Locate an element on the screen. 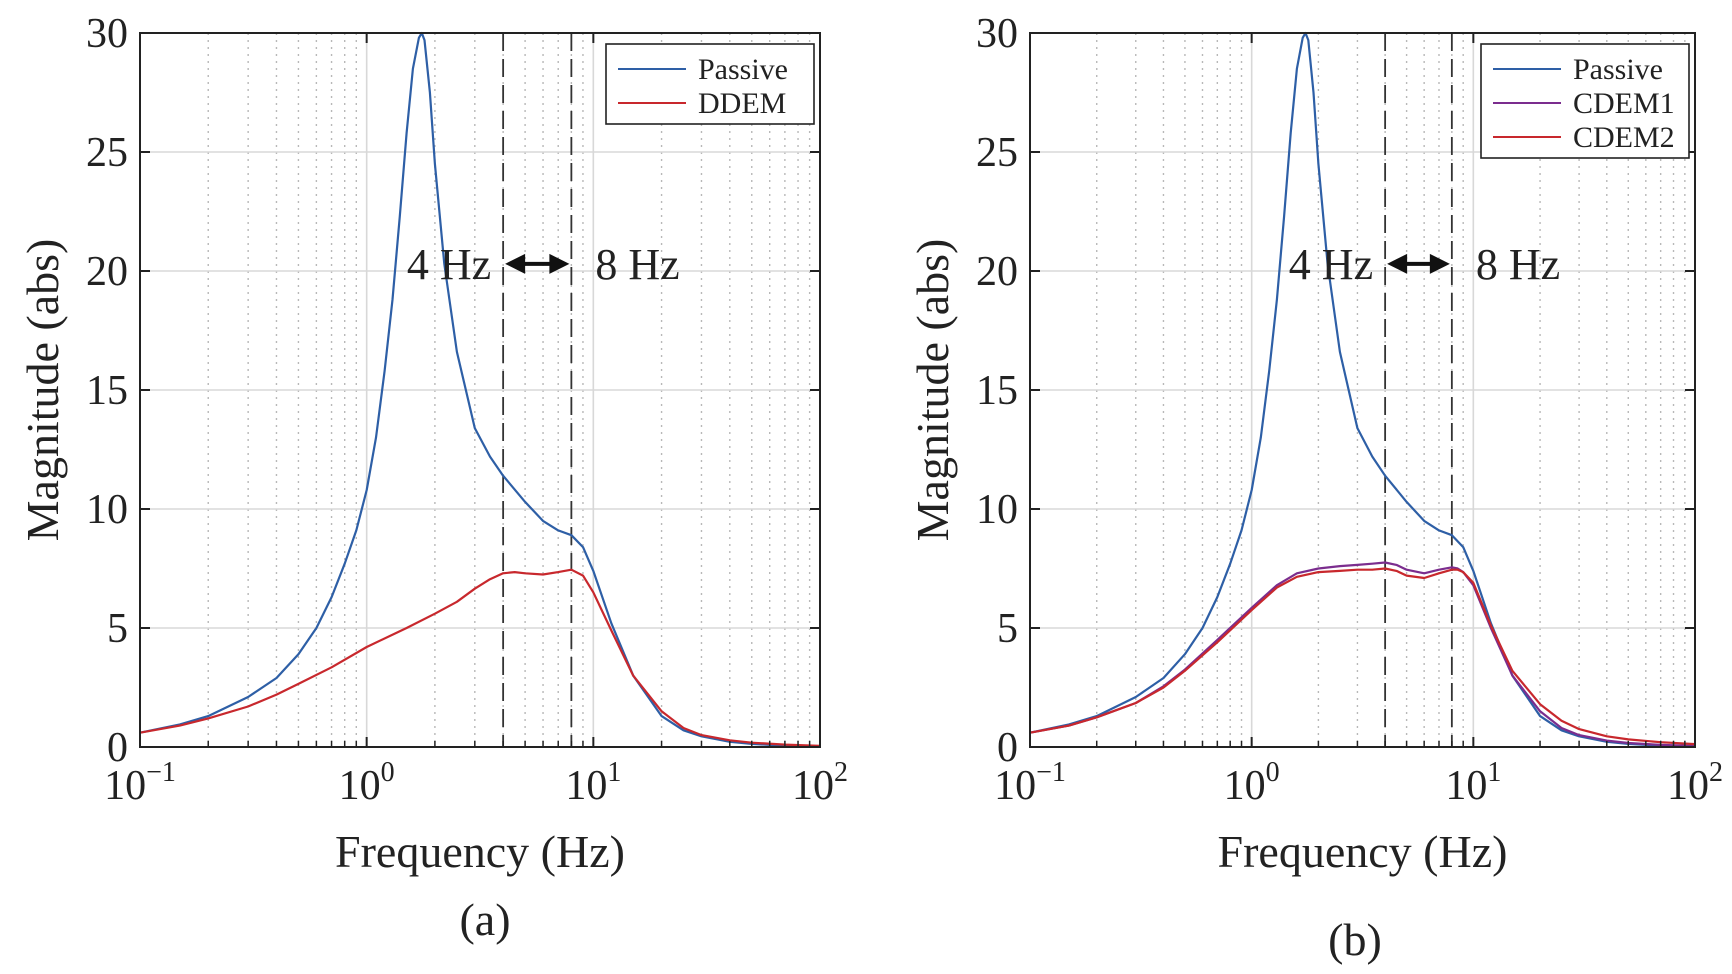  legend-label-cdem1: CDEM1 is located at coordinates (1624, 103).